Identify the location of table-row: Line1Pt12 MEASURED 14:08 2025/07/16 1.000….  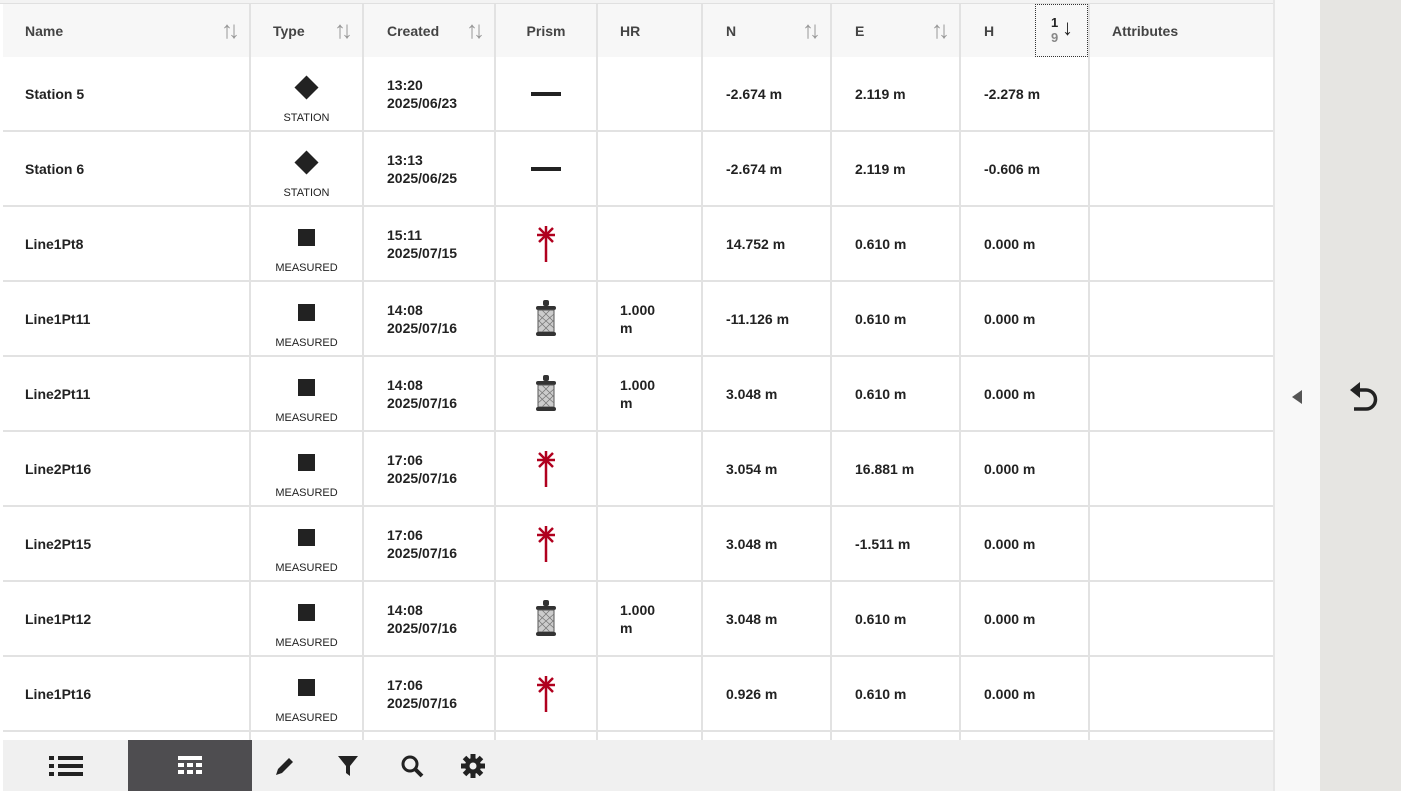
(638, 619).